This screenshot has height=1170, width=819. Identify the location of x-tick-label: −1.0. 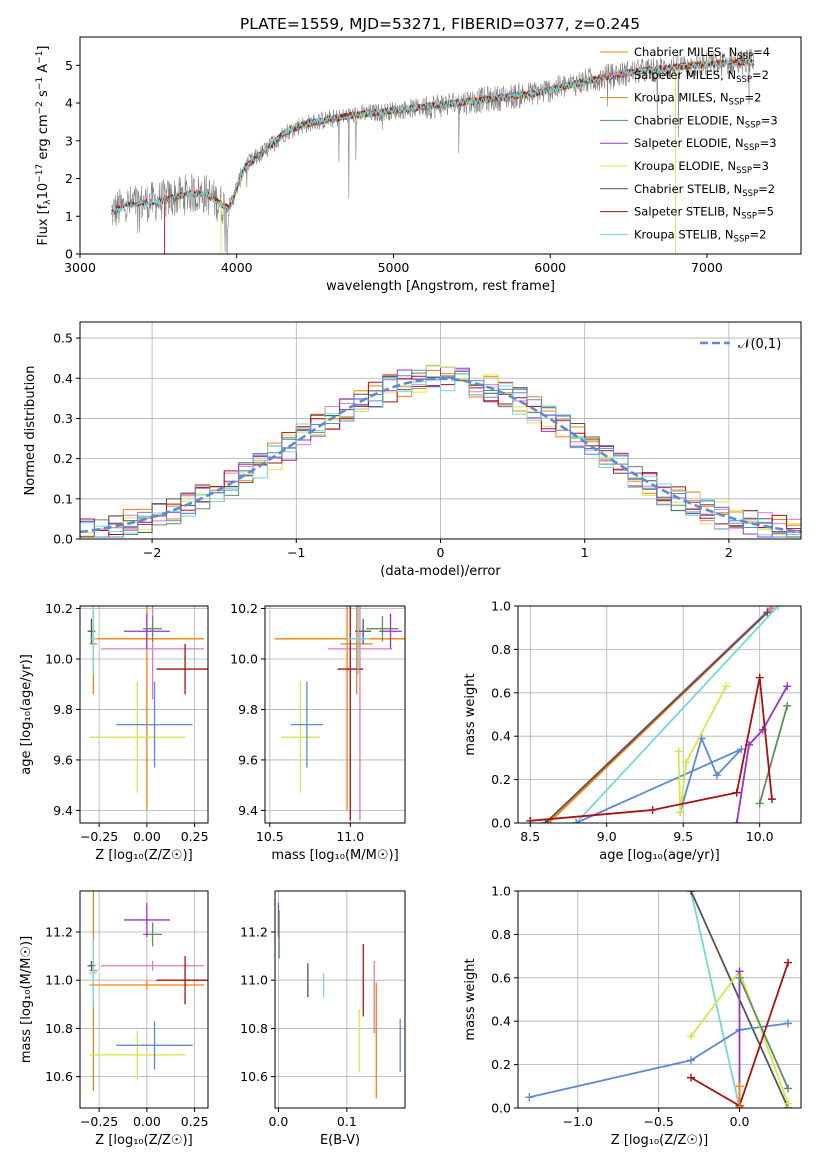
(578, 1121).